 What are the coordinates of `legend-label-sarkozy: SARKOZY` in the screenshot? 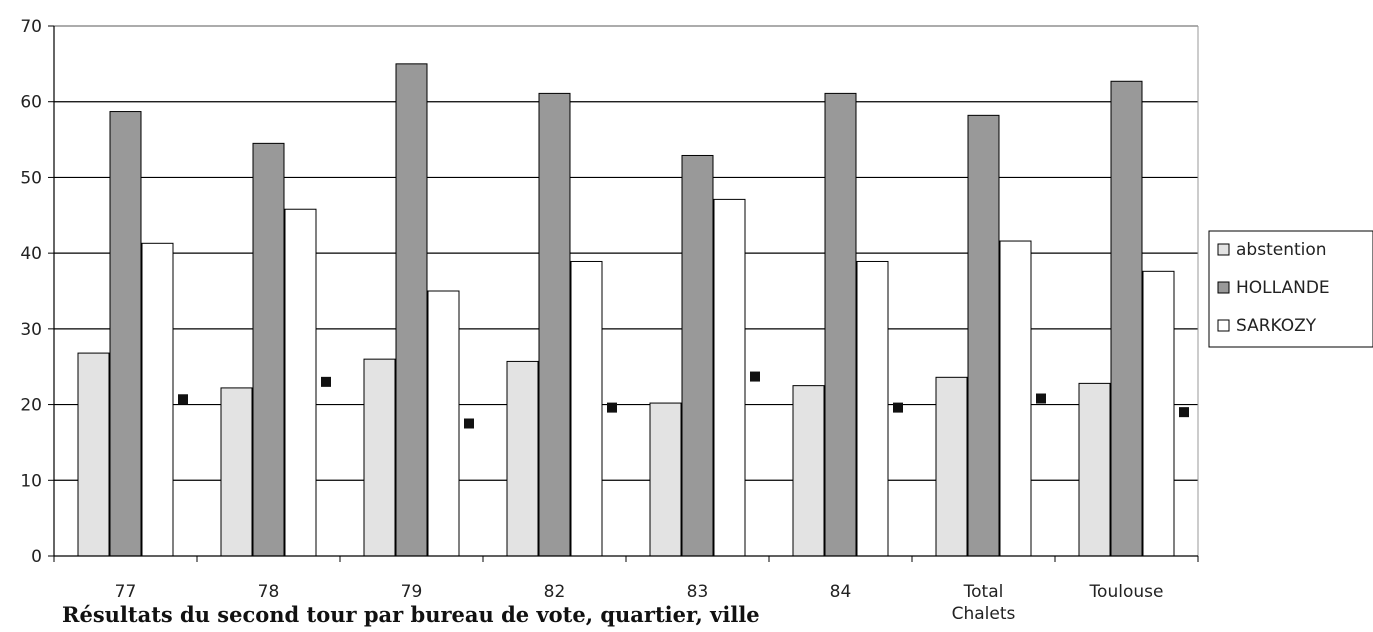 It's located at (1276, 326).